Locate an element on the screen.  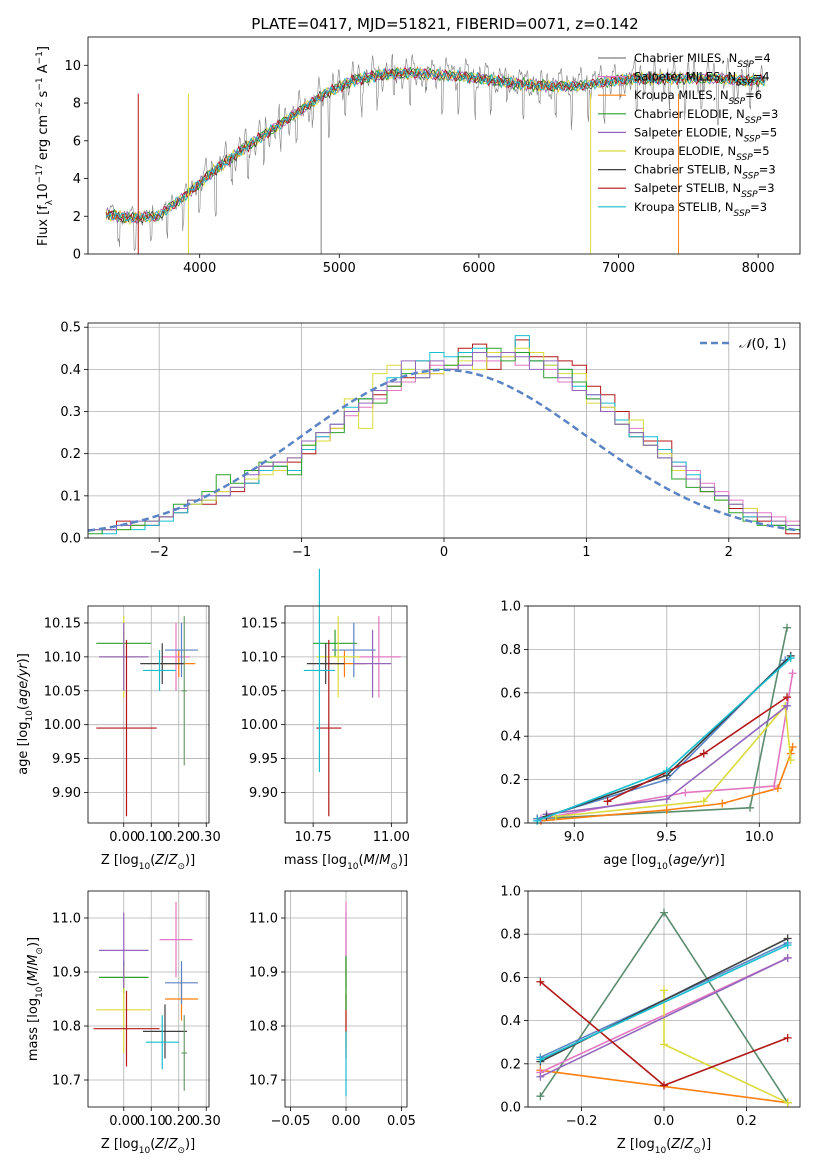
x-tick-label: 1 is located at coordinates (586, 552).